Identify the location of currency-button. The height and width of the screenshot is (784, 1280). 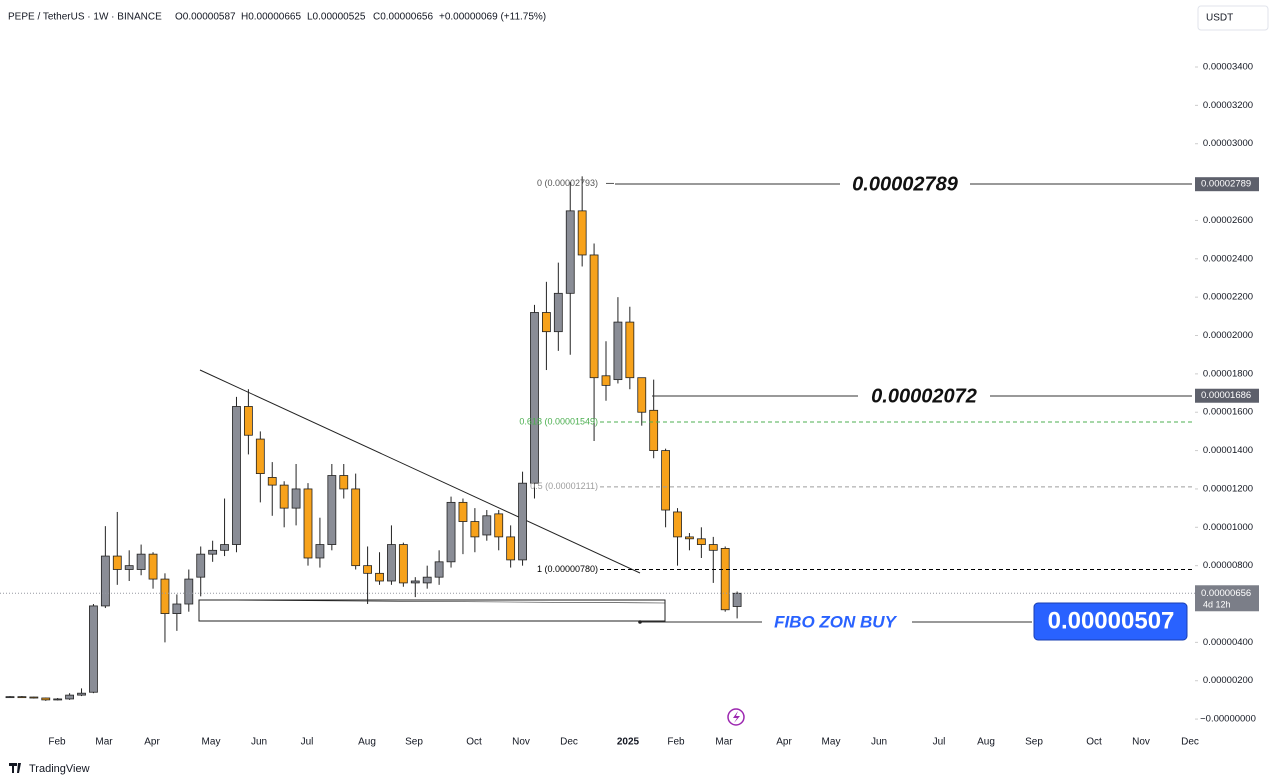
(1233, 18).